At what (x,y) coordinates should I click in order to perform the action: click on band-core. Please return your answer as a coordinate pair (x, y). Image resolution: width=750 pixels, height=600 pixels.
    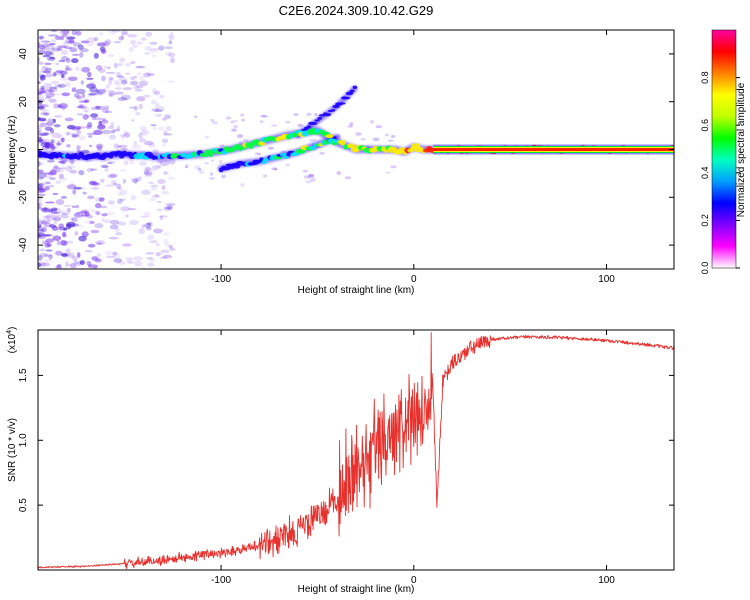
    Looking at the image, I should click on (553, 149).